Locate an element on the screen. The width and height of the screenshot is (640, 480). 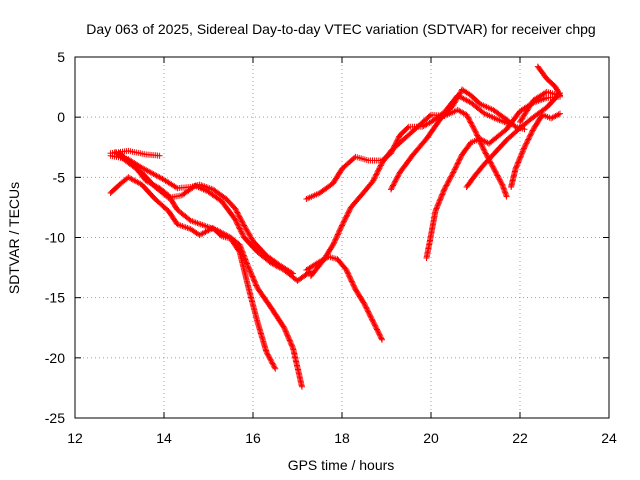
y-tick-label: 0 is located at coordinates (61, 117).